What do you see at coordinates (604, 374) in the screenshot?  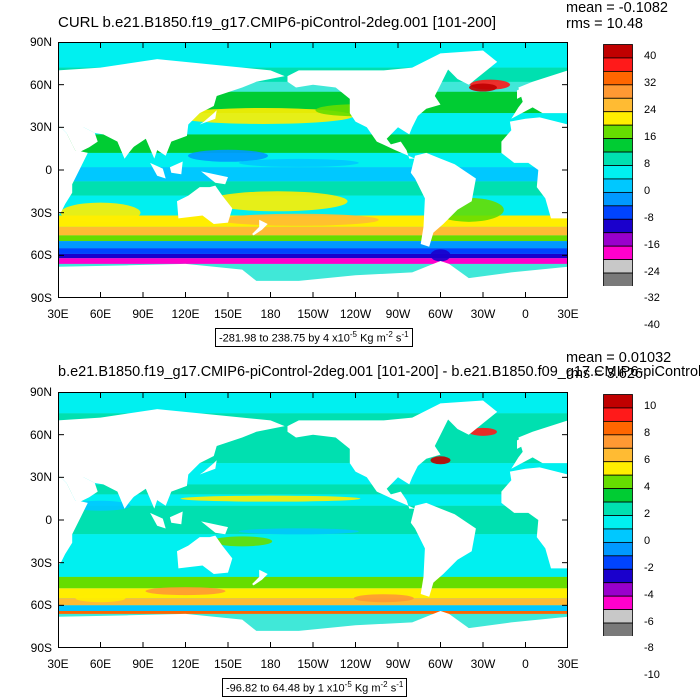 I see `rms-text: rms = 3.626` at bounding box center [604, 374].